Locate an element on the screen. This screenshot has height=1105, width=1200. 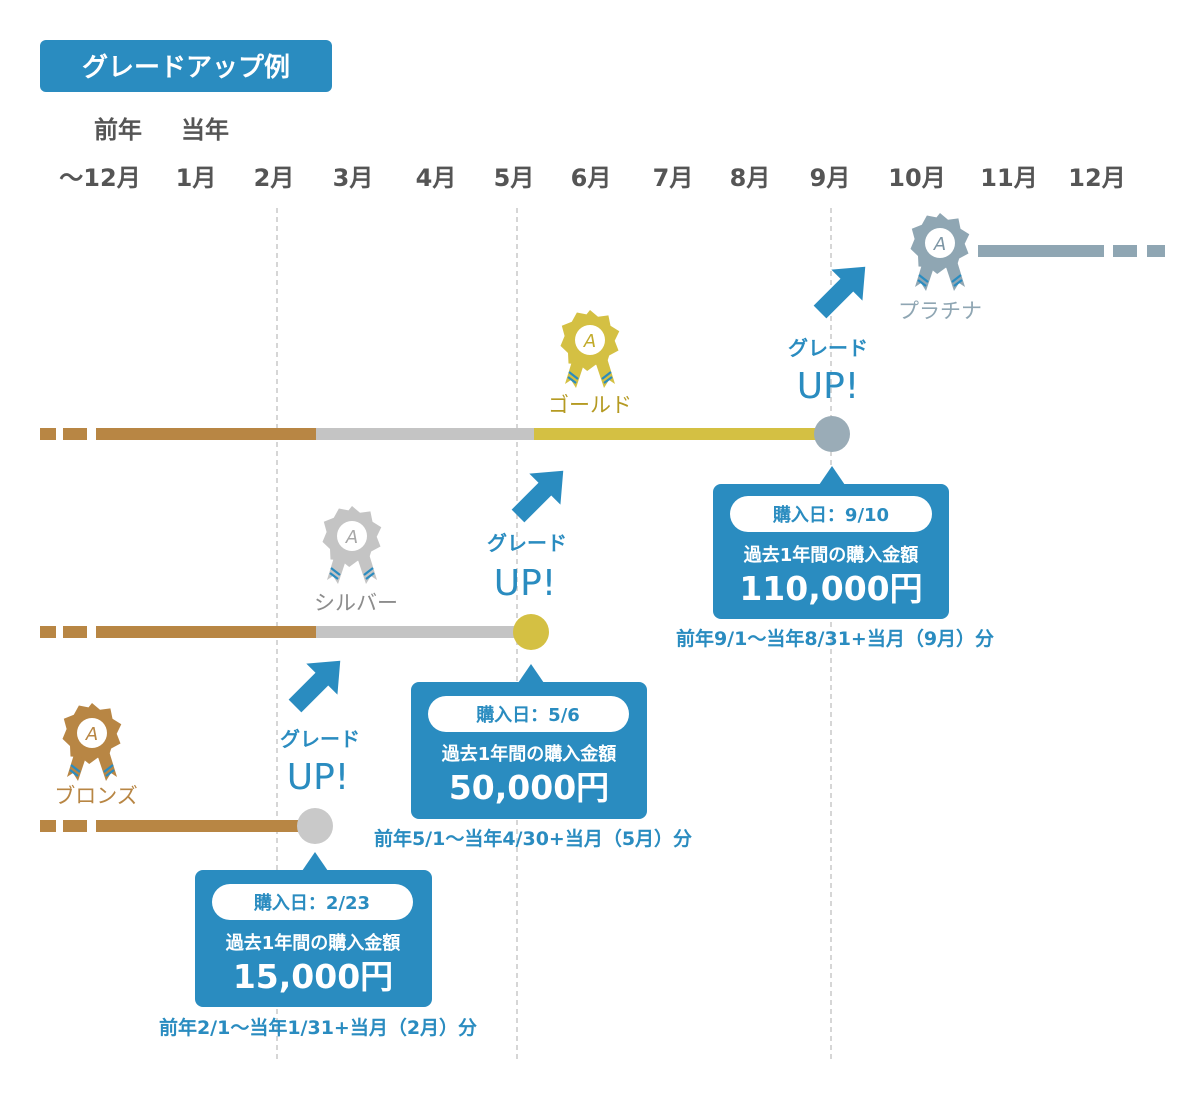
badge-bronze: A is located at coordinates (92, 742).